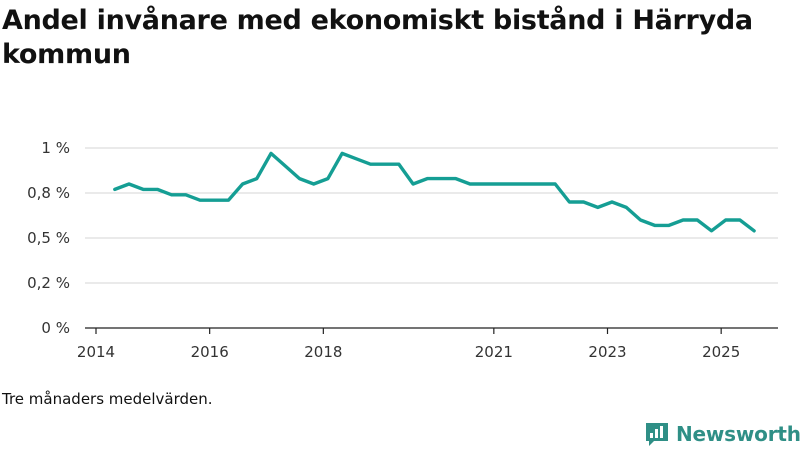 The height and width of the screenshot is (450, 800). I want to click on x-axis: 2014 2016 2018 2021 2023 2025, so click(427, 344).